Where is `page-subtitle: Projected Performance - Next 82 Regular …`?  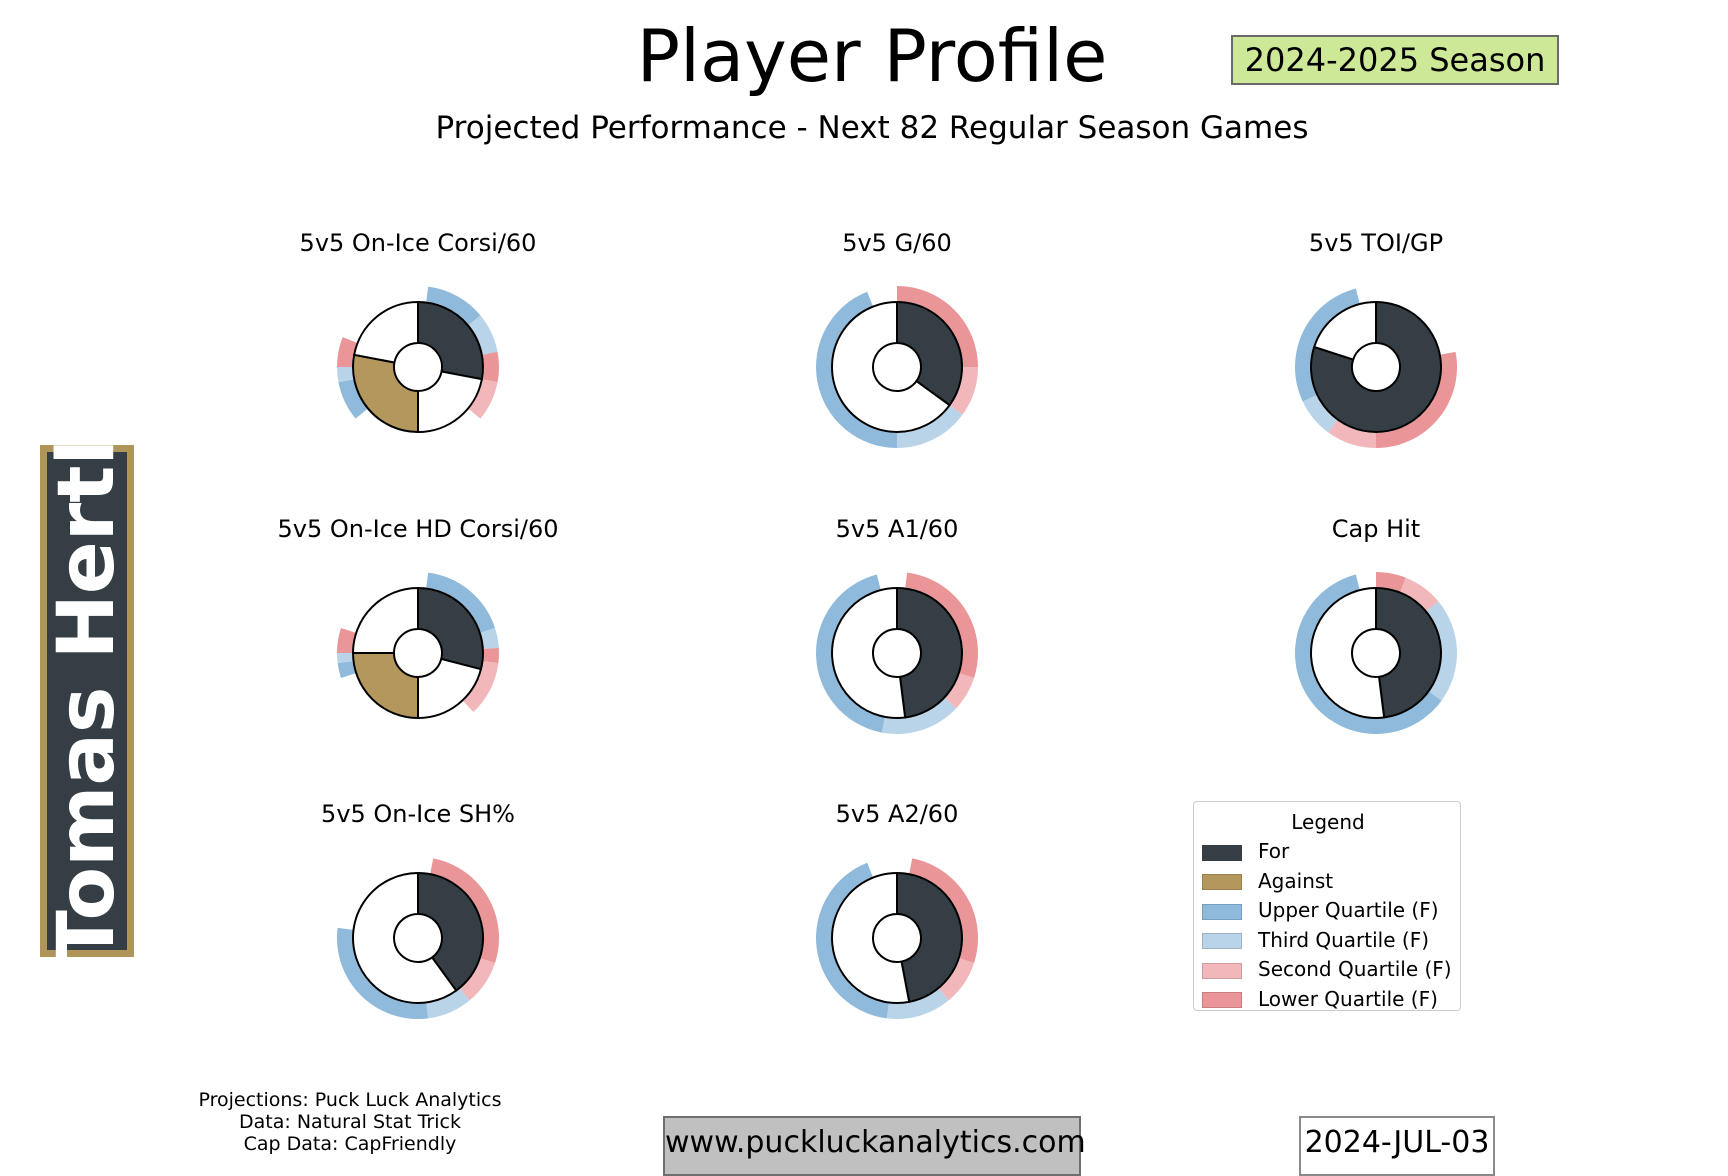 page-subtitle: Projected Performance - Next 82 Regular … is located at coordinates (872, 128).